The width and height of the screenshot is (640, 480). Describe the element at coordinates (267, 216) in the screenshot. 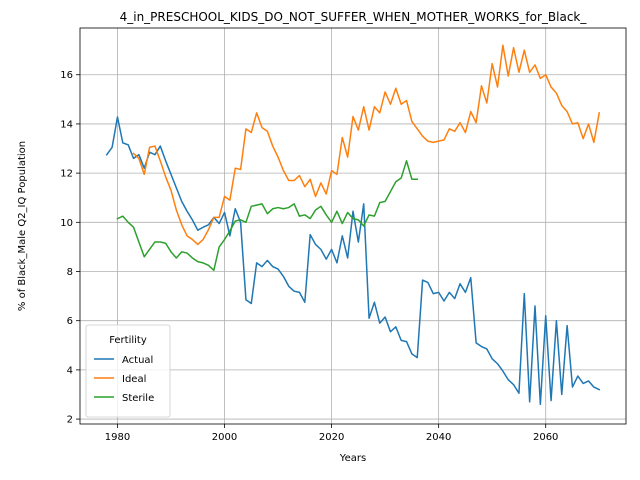

I see `series-line-sterile` at that location.